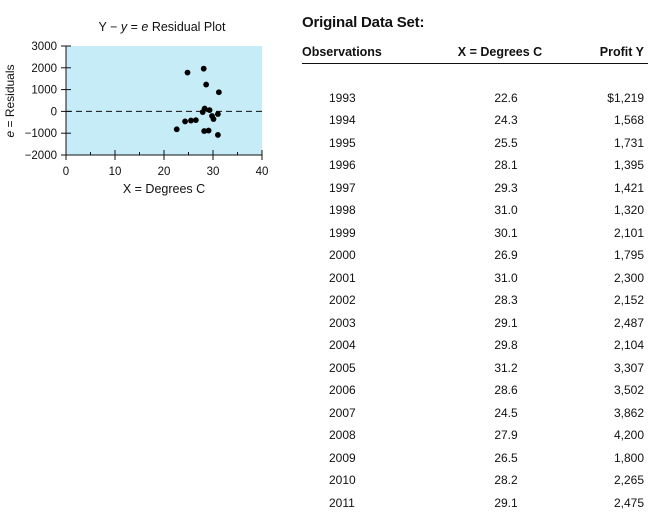 This screenshot has height=523, width=652. I want to click on cell-degrees: 29.1, so click(506, 502).